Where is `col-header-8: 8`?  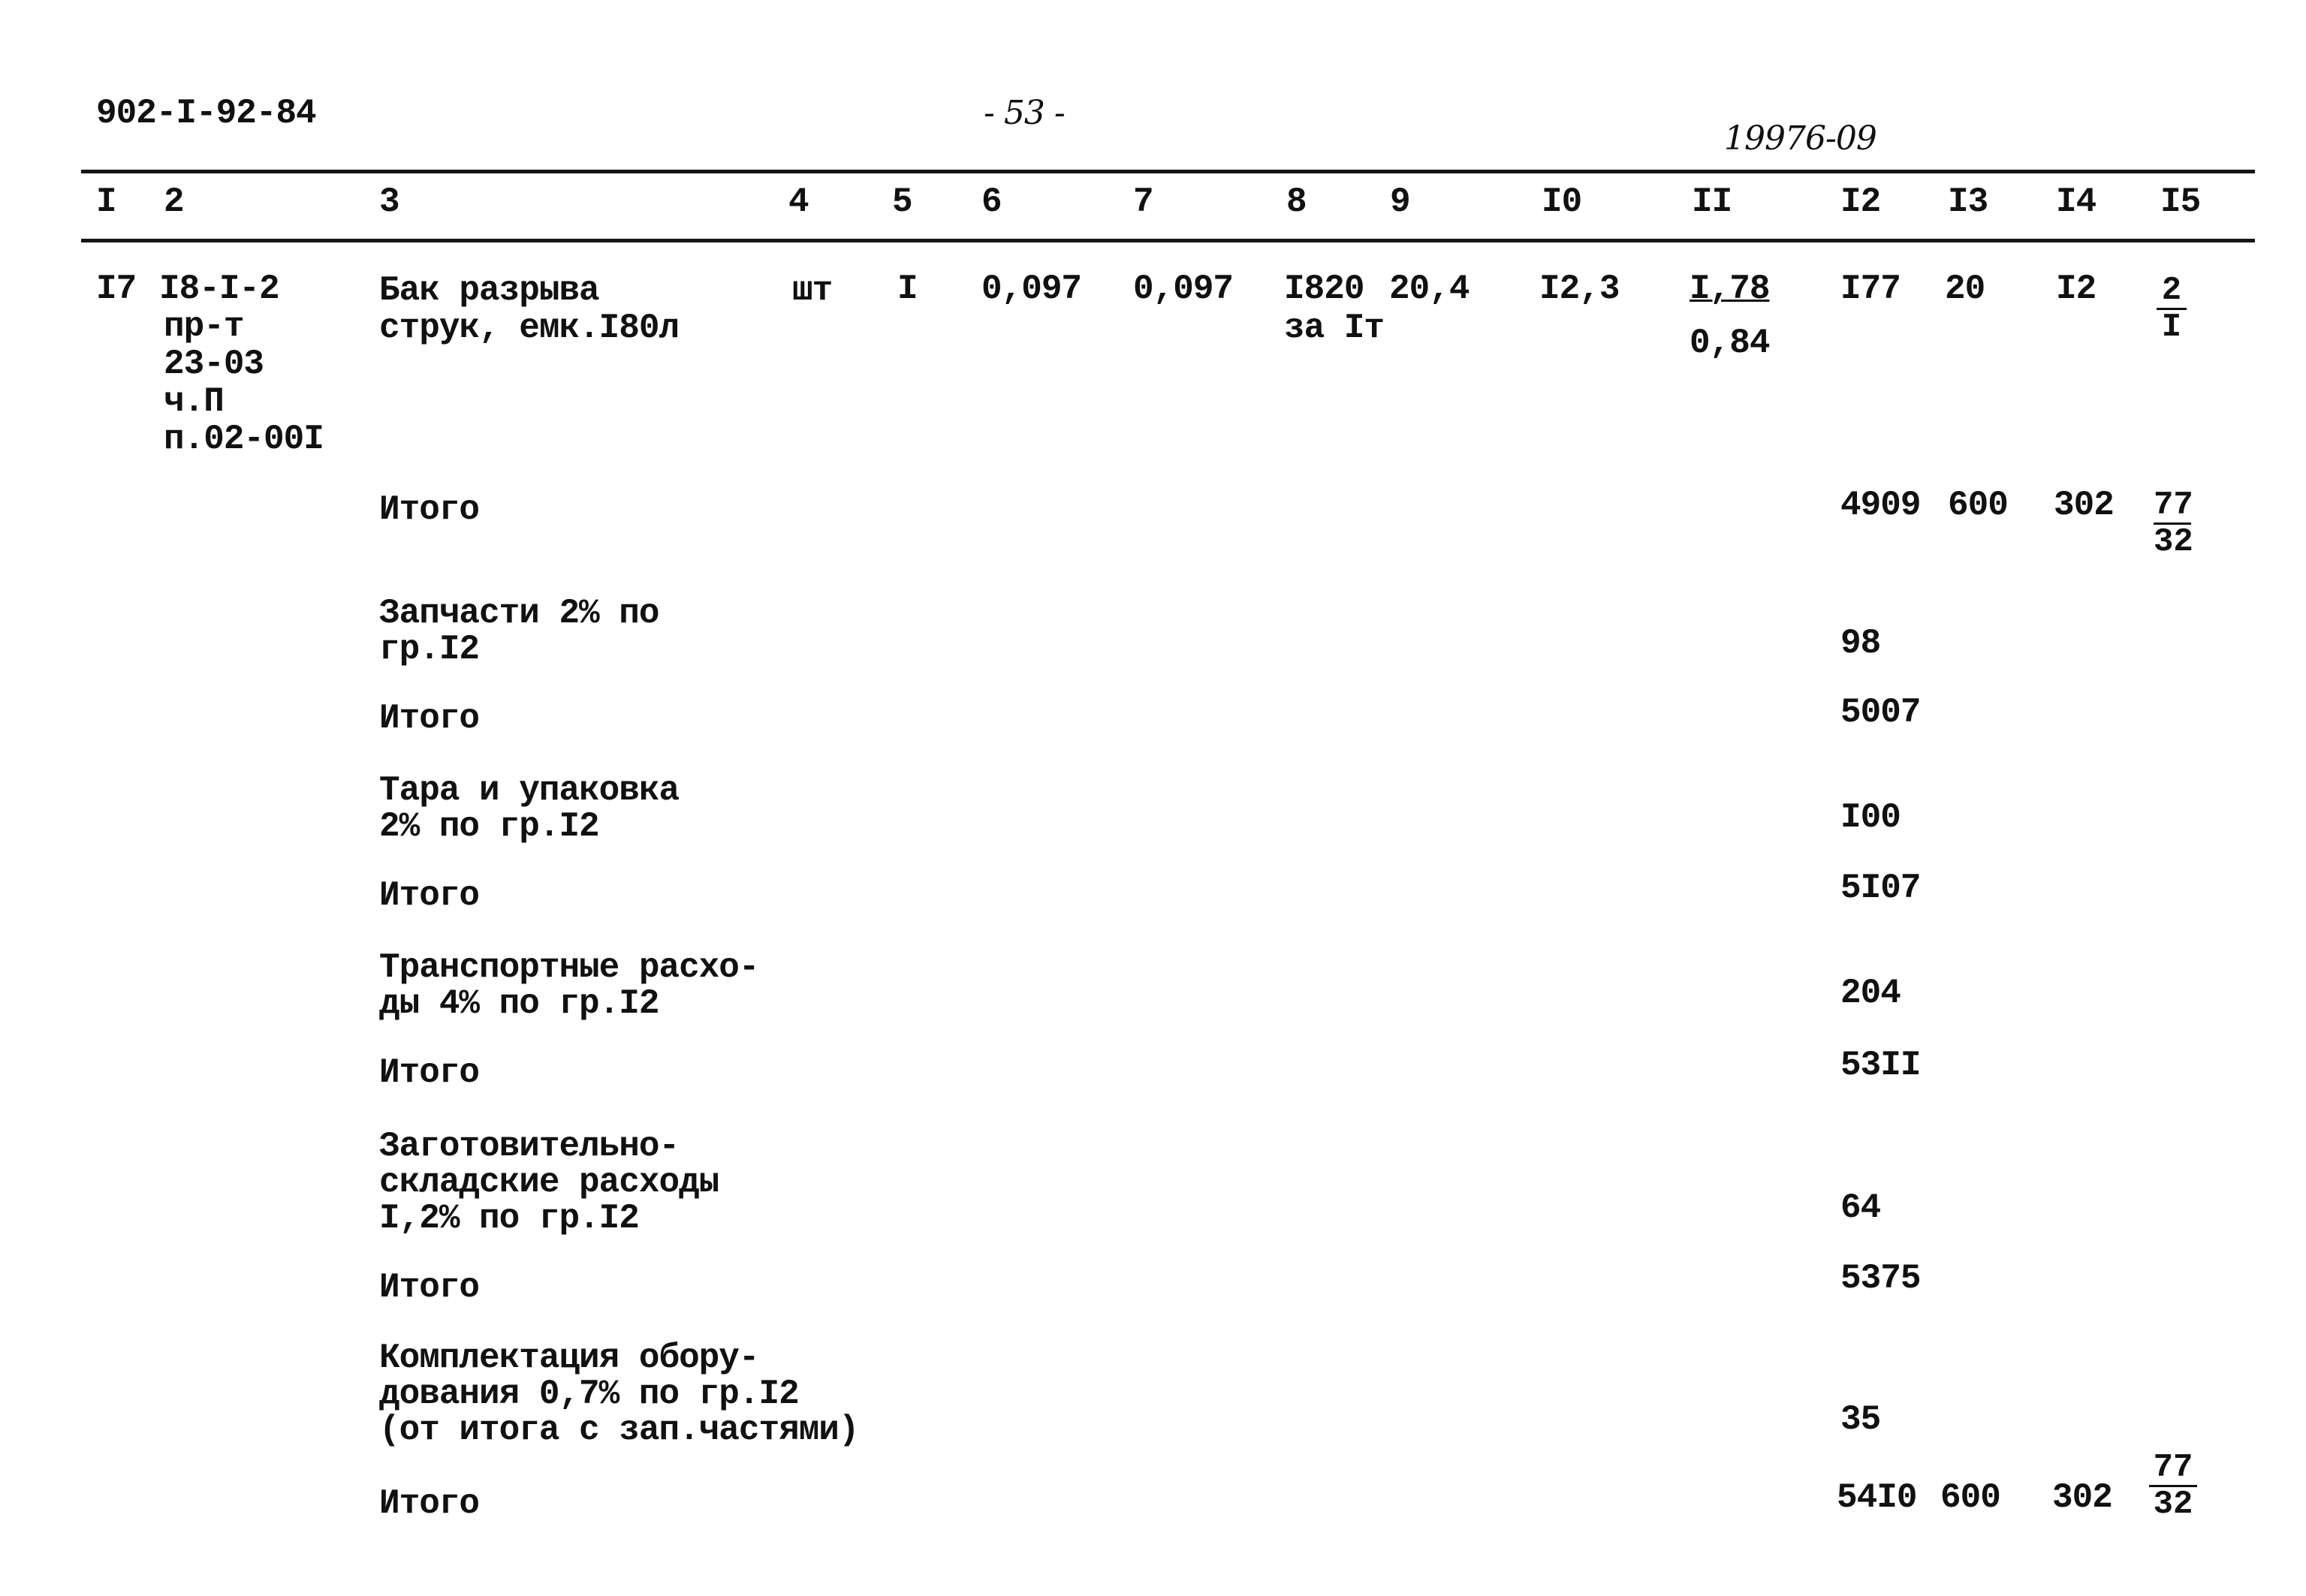
col-header-8: 8 is located at coordinates (1296, 201).